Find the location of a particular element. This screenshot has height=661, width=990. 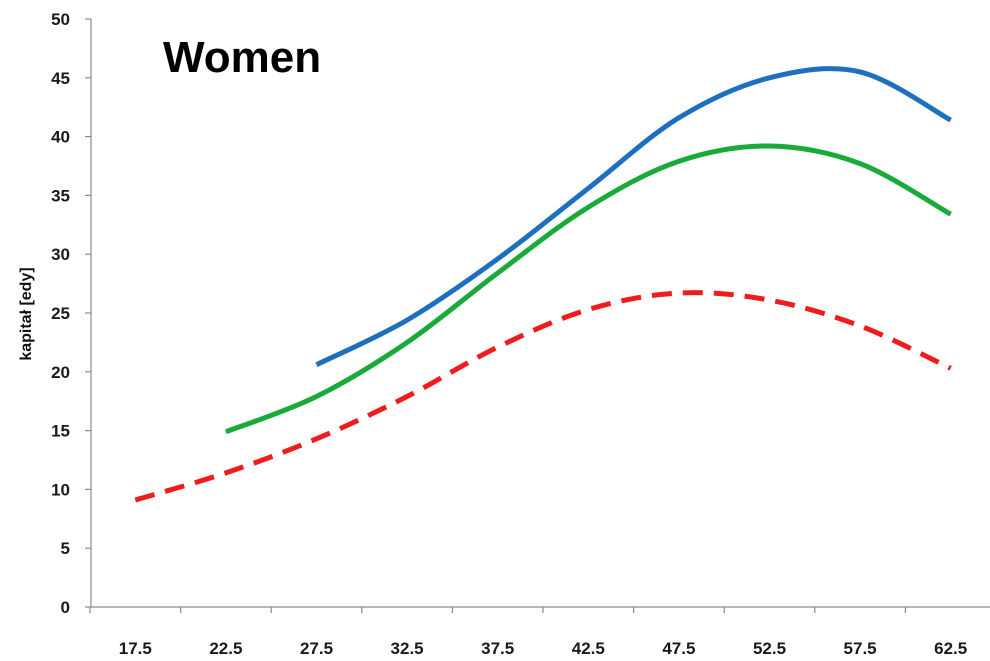

y-tick-label: 30 is located at coordinates (60, 254).